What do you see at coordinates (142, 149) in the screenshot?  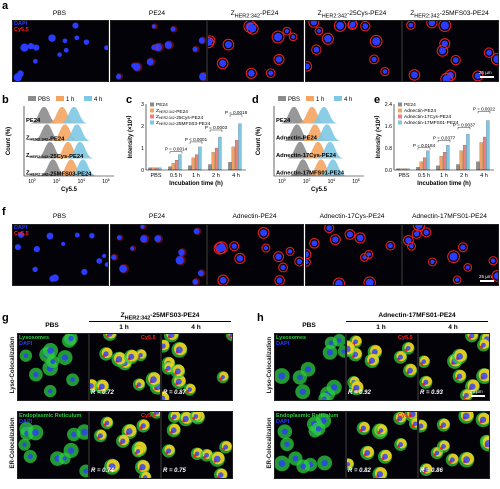 I see `y-tick-label: 1` at bounding box center [142, 149].